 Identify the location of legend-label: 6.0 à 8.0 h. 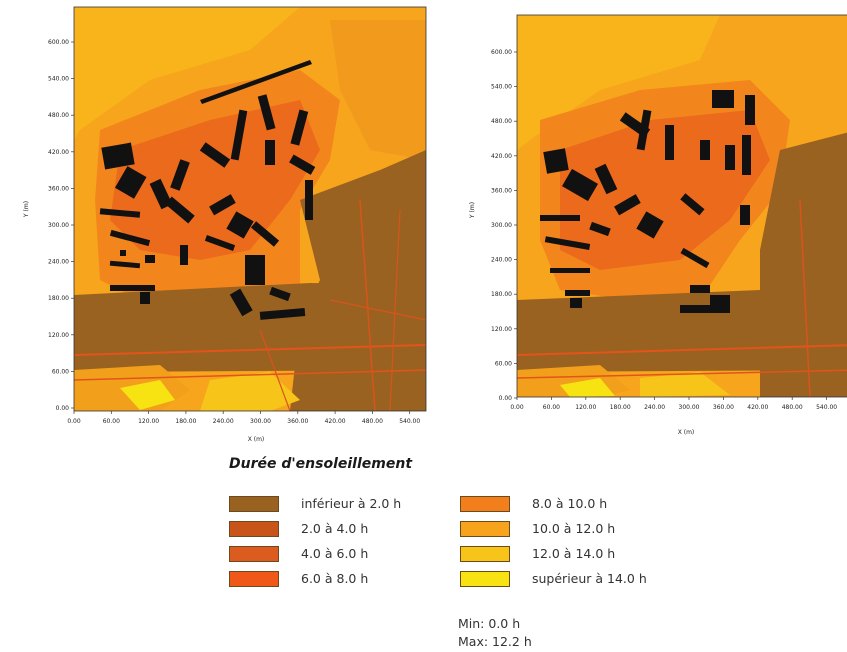
(335, 578).